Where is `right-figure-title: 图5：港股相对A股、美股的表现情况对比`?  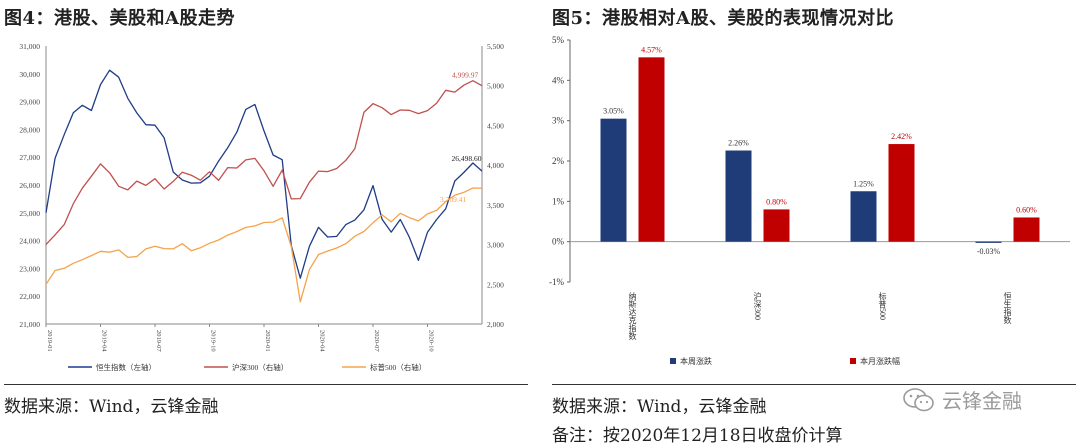
right-figure-title: 图5：港股相对A股、美股的表现情况对比 is located at coordinates (723, 18).